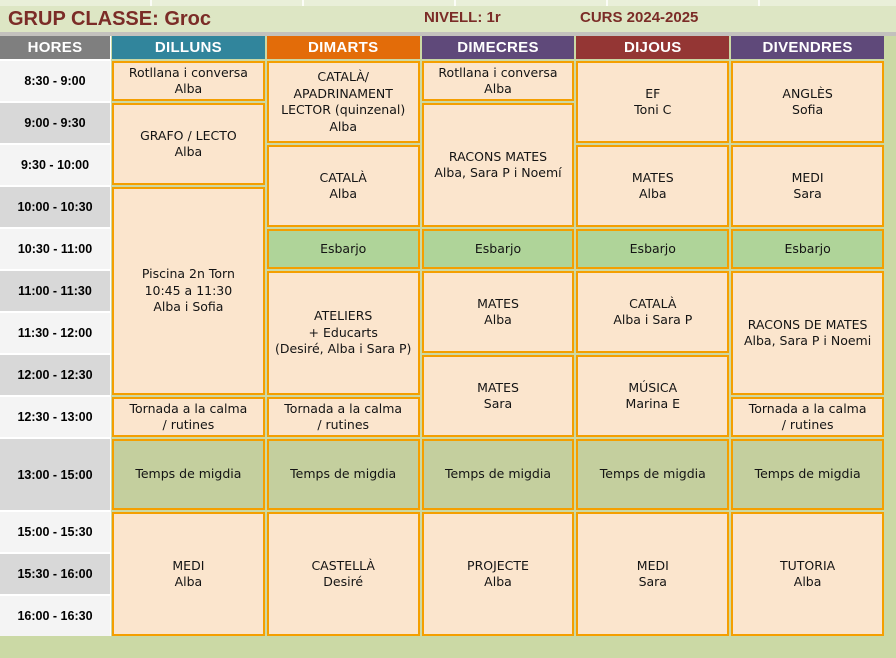 The image size is (896, 658). I want to click on cell-dimecres-r9: Temps de migdia, so click(498, 474).